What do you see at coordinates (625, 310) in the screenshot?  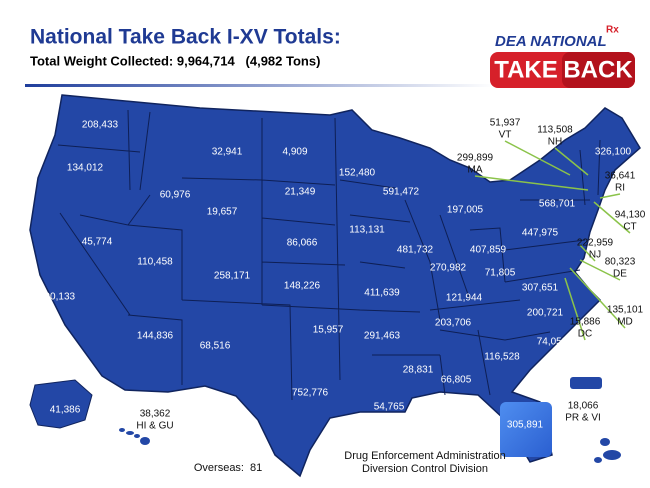 I see `callout-value: 135,101` at bounding box center [625, 310].